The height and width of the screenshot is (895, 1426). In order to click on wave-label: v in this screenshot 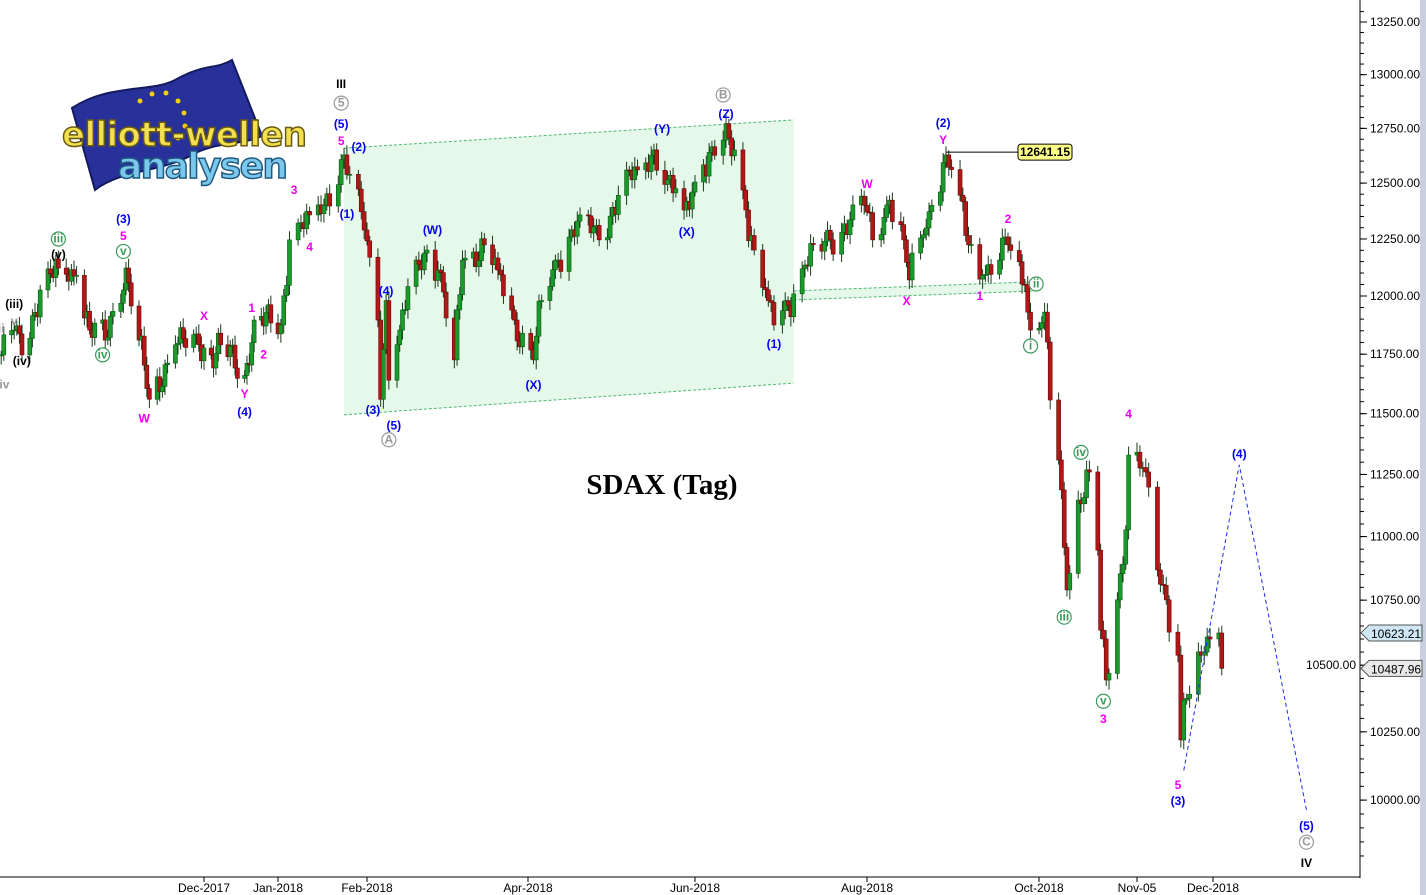, I will do `click(14, 321)`.